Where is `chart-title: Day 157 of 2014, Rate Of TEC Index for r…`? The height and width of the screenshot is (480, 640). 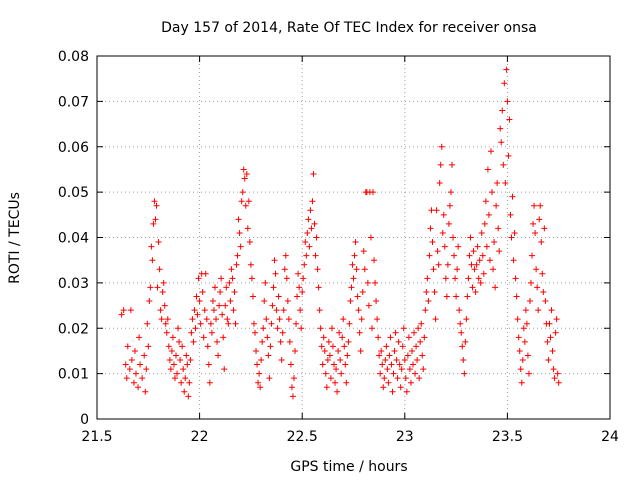
chart-title: Day 157 of 2014, Rate Of TEC Index for r… is located at coordinates (349, 28).